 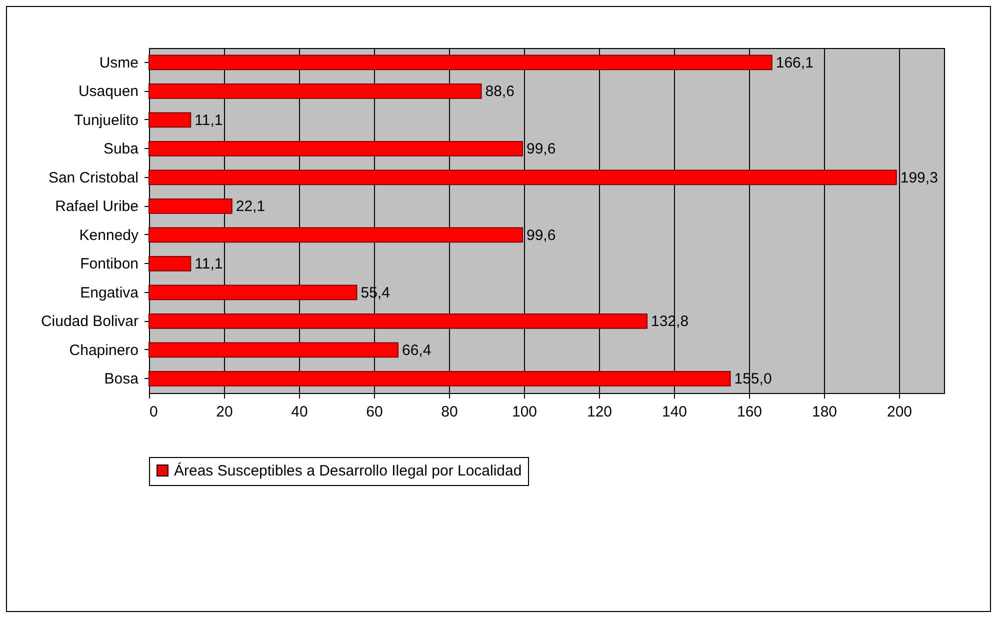 What do you see at coordinates (348, 471) in the screenshot?
I see `legend-label: Áreas Susceptibles a Desarrollo Ilegal por Localidad` at bounding box center [348, 471].